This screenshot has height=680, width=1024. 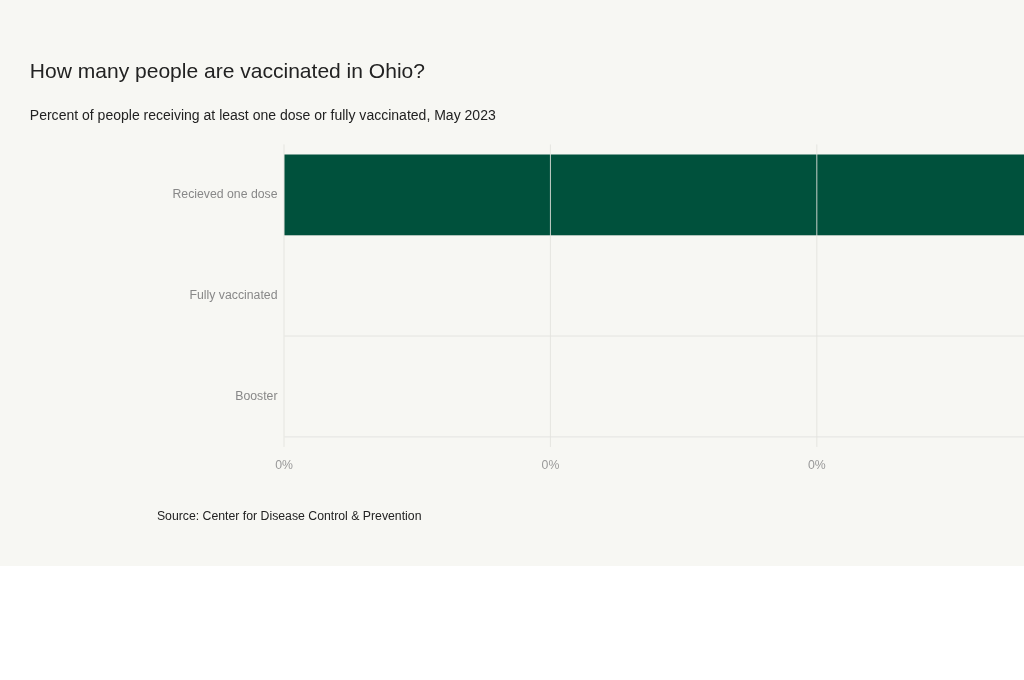 I want to click on chart-title: How many people are vaccinated in Ohio?, so click(x=227, y=71).